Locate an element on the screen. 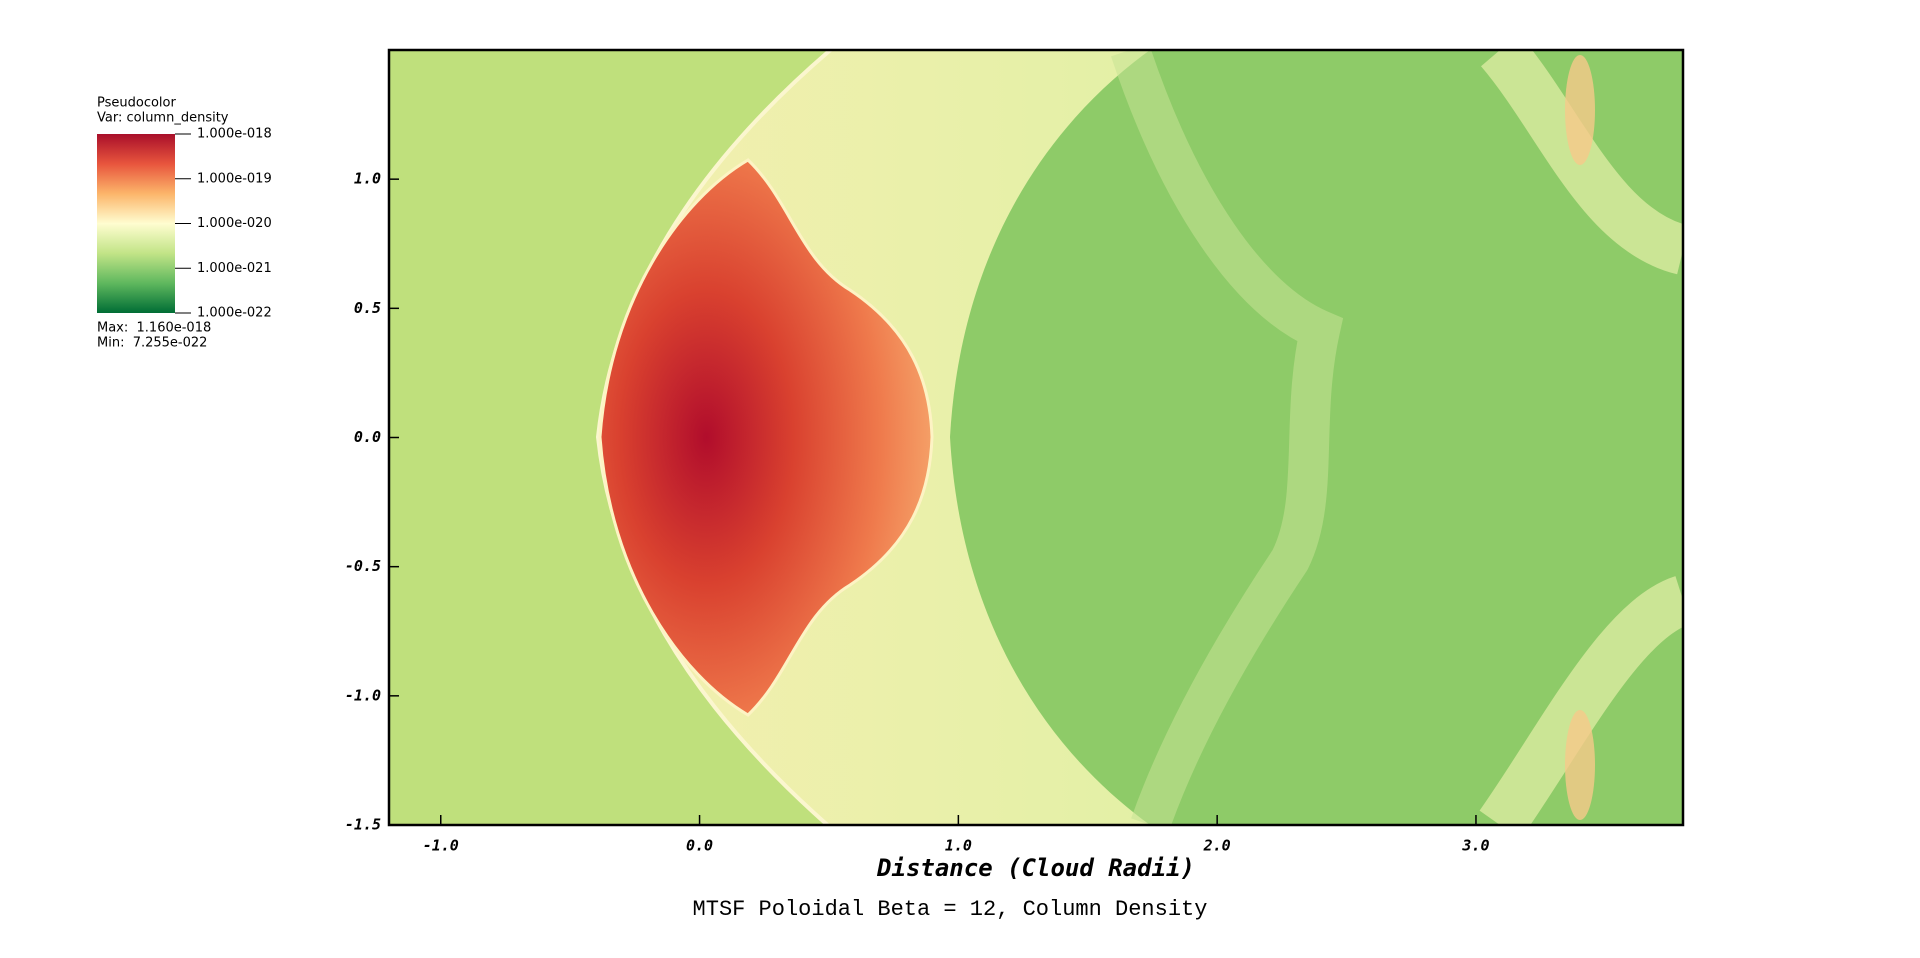  x-tick-label: 1.0 is located at coordinates (958, 846).